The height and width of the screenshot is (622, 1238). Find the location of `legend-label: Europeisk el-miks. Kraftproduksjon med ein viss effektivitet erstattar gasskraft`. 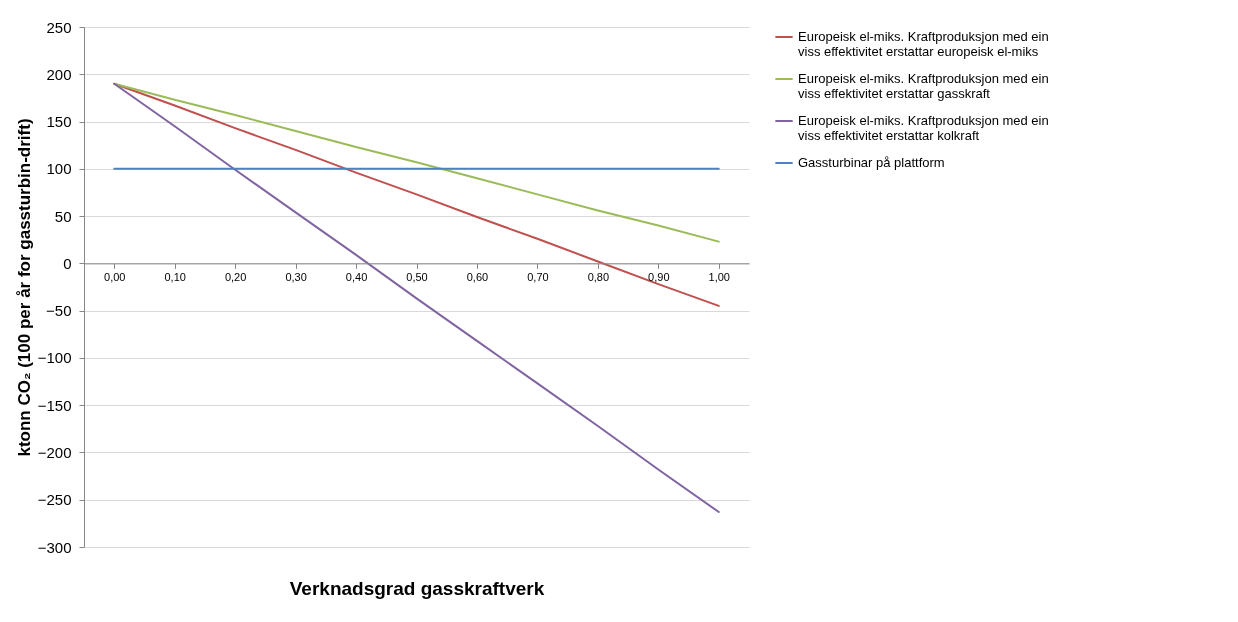

legend-label: Europeisk el-miks. Kraftproduksjon med ein viss effektivitet erstattar gasskraft is located at coordinates (923, 86).